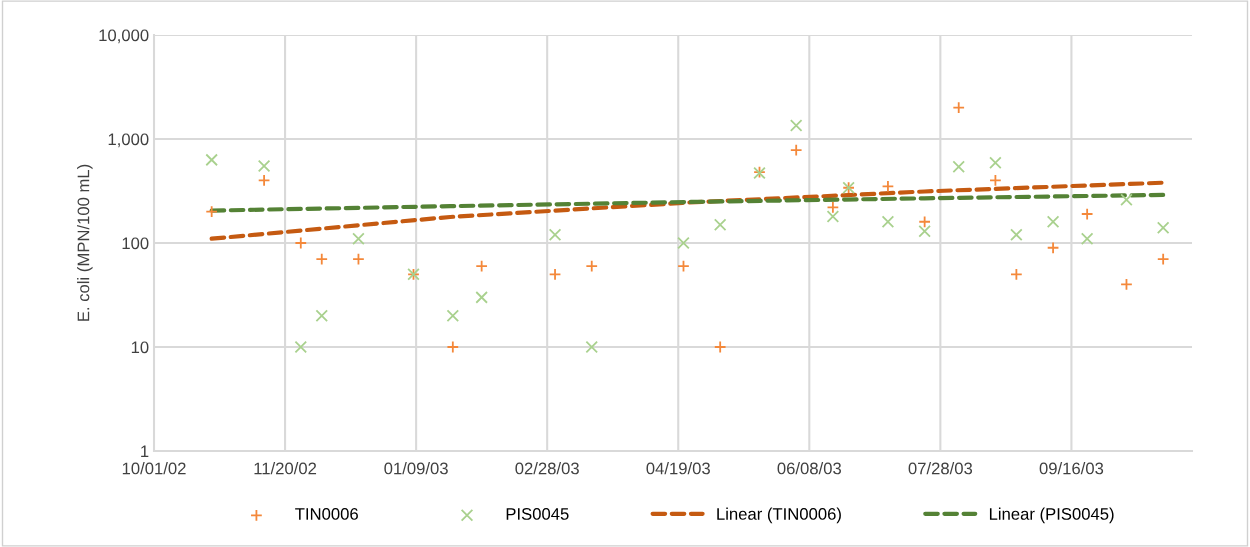  I want to click on x-tick-label: 04/19/03, so click(678, 468).